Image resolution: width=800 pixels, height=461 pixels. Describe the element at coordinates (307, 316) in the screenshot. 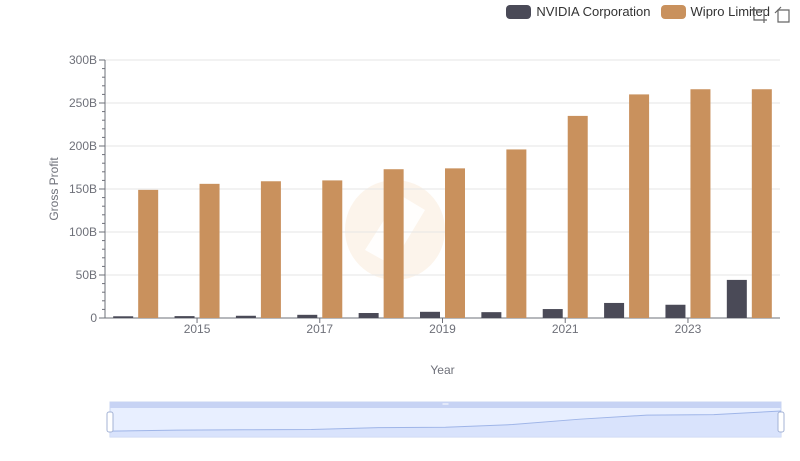

I see `bar-nvidia-2017` at that location.